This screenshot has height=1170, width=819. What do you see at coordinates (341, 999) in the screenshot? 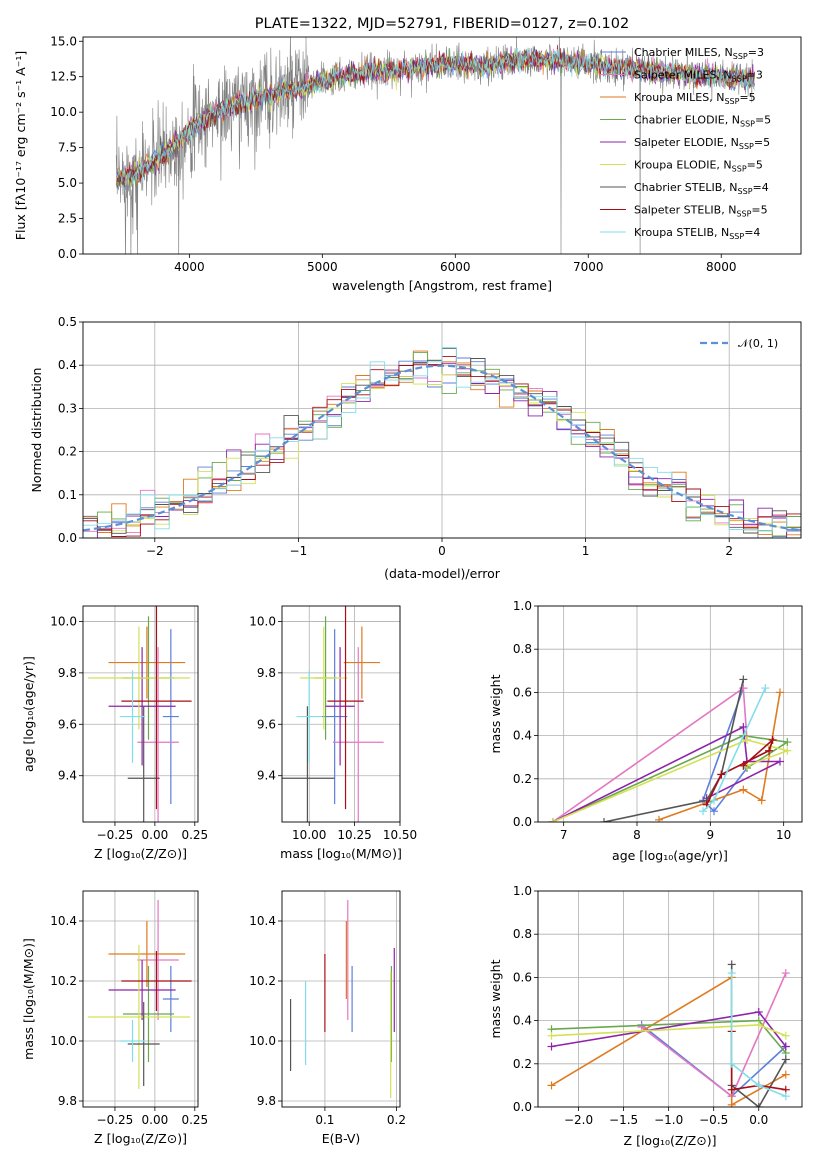
I see `mass_vs_ebv-frame` at bounding box center [341, 999].